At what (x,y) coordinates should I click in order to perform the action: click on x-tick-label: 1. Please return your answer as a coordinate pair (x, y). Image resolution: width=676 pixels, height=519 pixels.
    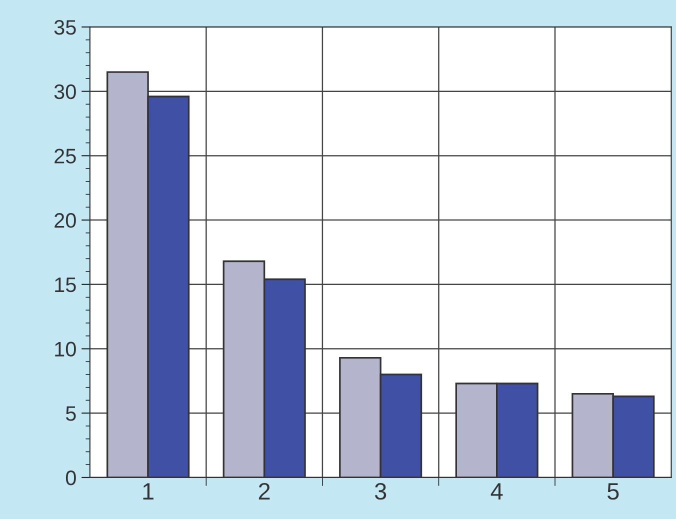
    Looking at the image, I should click on (148, 491).